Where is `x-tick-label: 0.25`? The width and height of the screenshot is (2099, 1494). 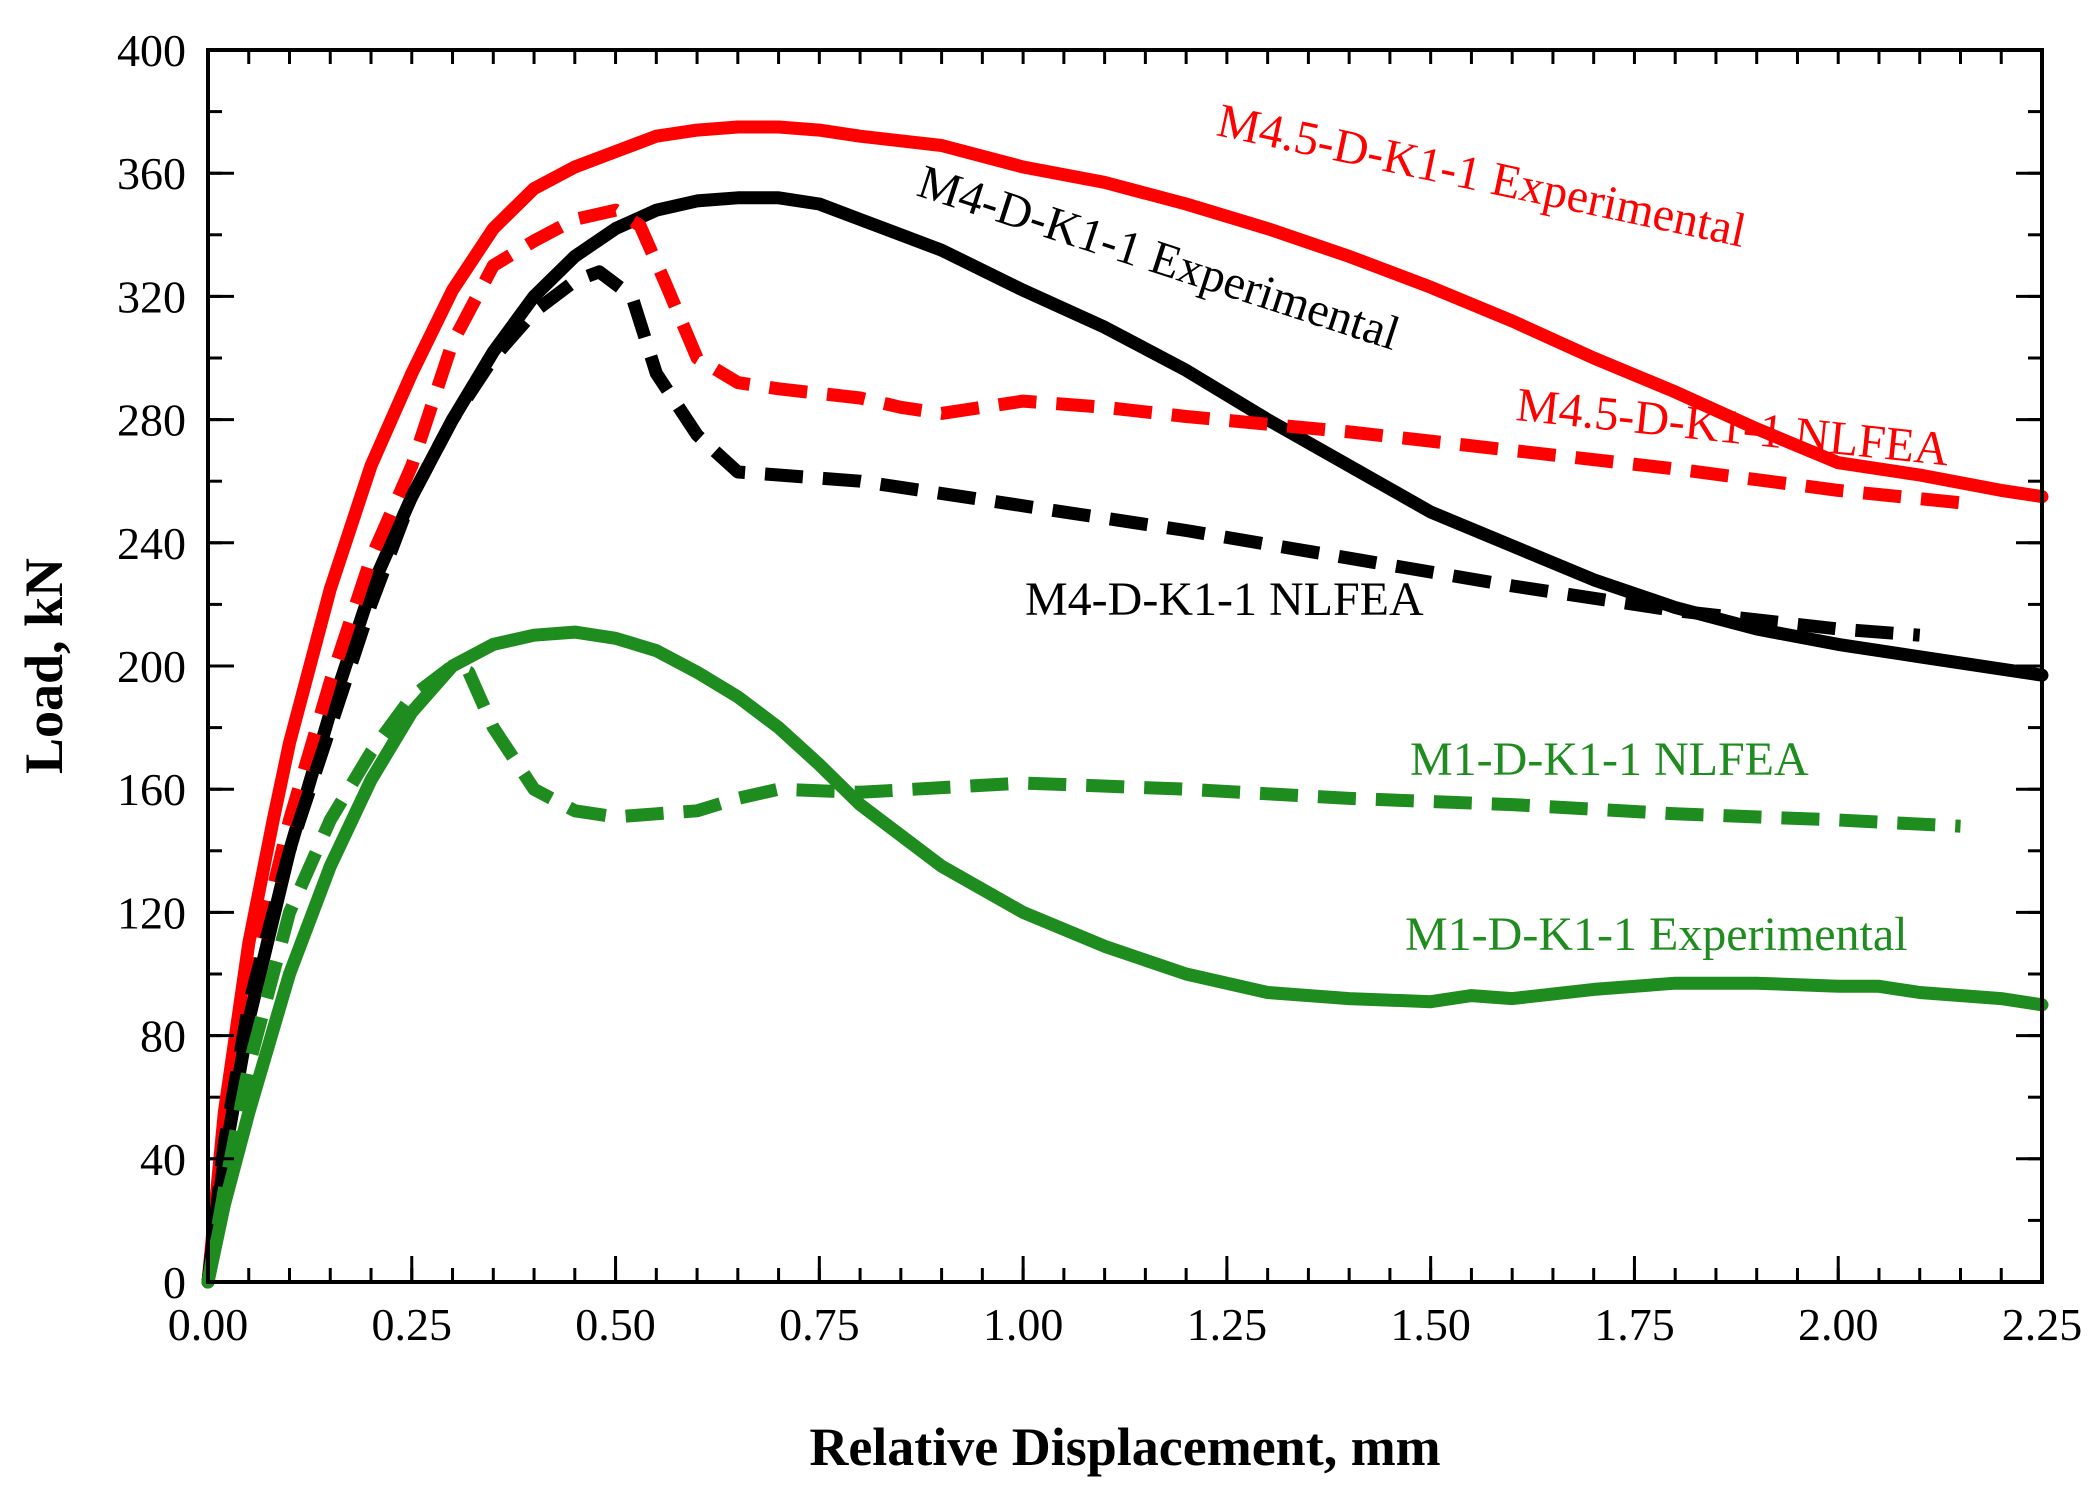
x-tick-label: 0.25 is located at coordinates (412, 1324).